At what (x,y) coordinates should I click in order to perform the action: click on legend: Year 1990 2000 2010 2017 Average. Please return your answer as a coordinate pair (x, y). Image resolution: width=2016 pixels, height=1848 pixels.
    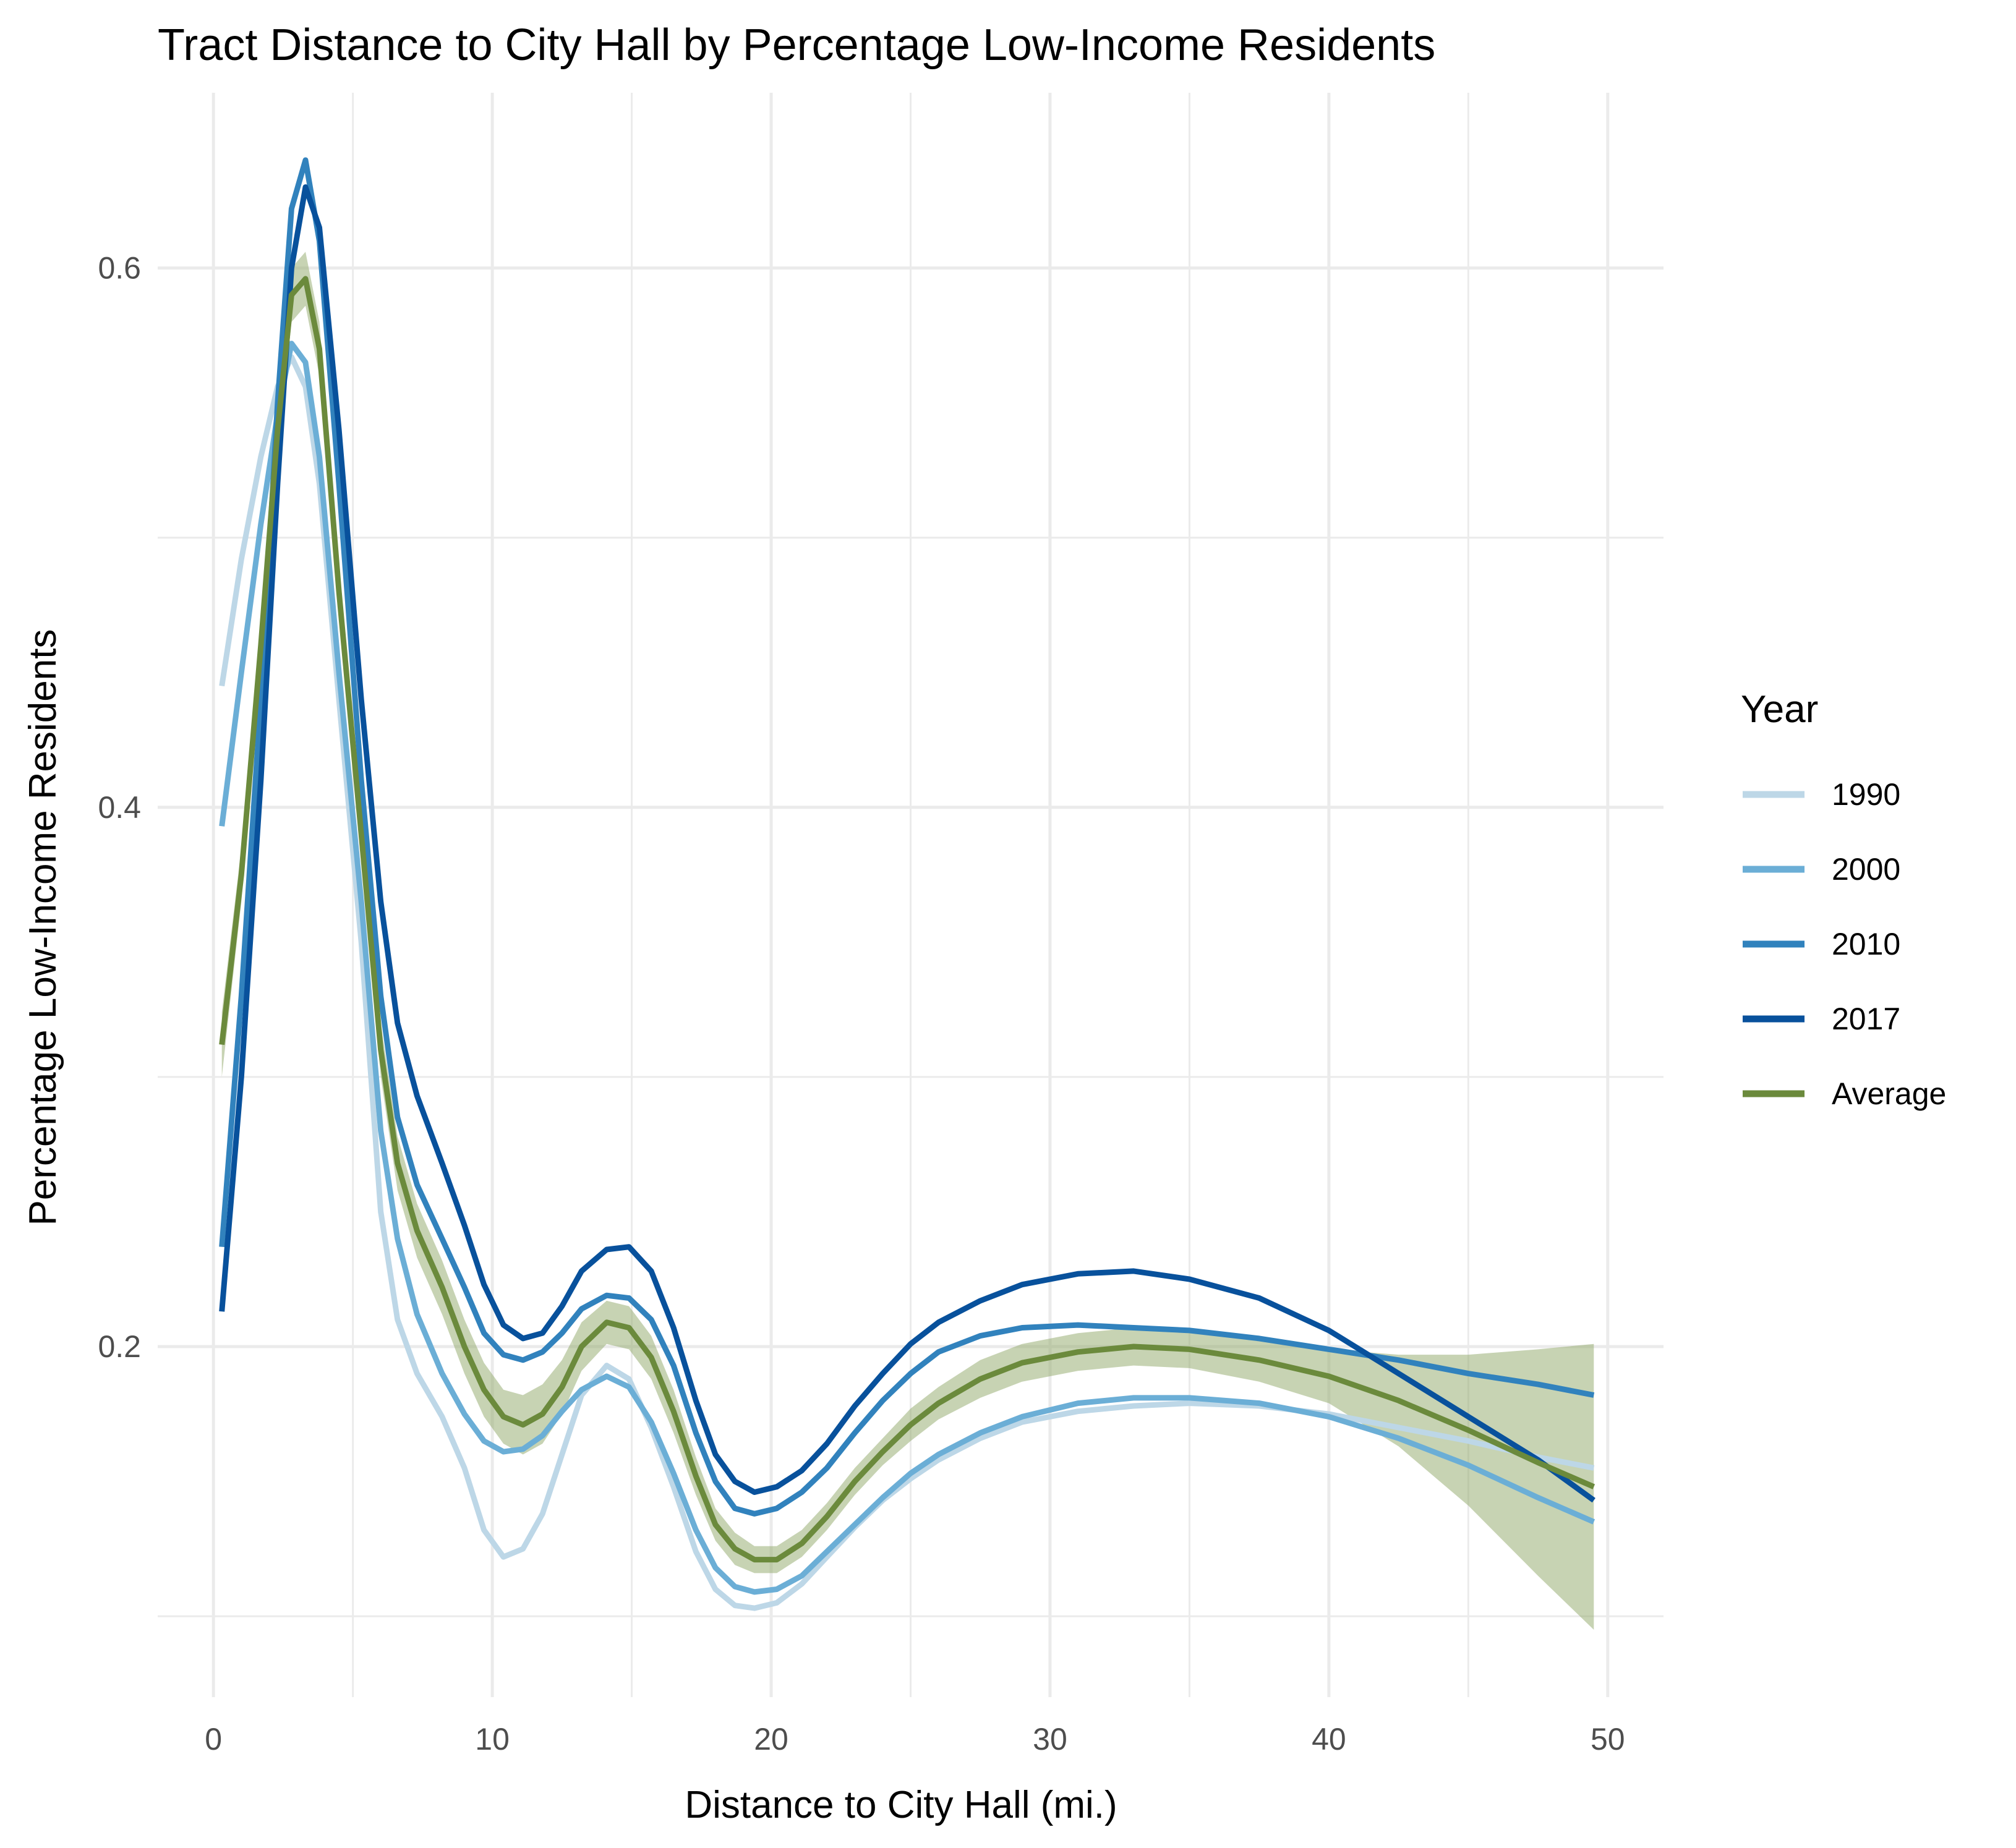
    Looking at the image, I should click on (1843, 899).